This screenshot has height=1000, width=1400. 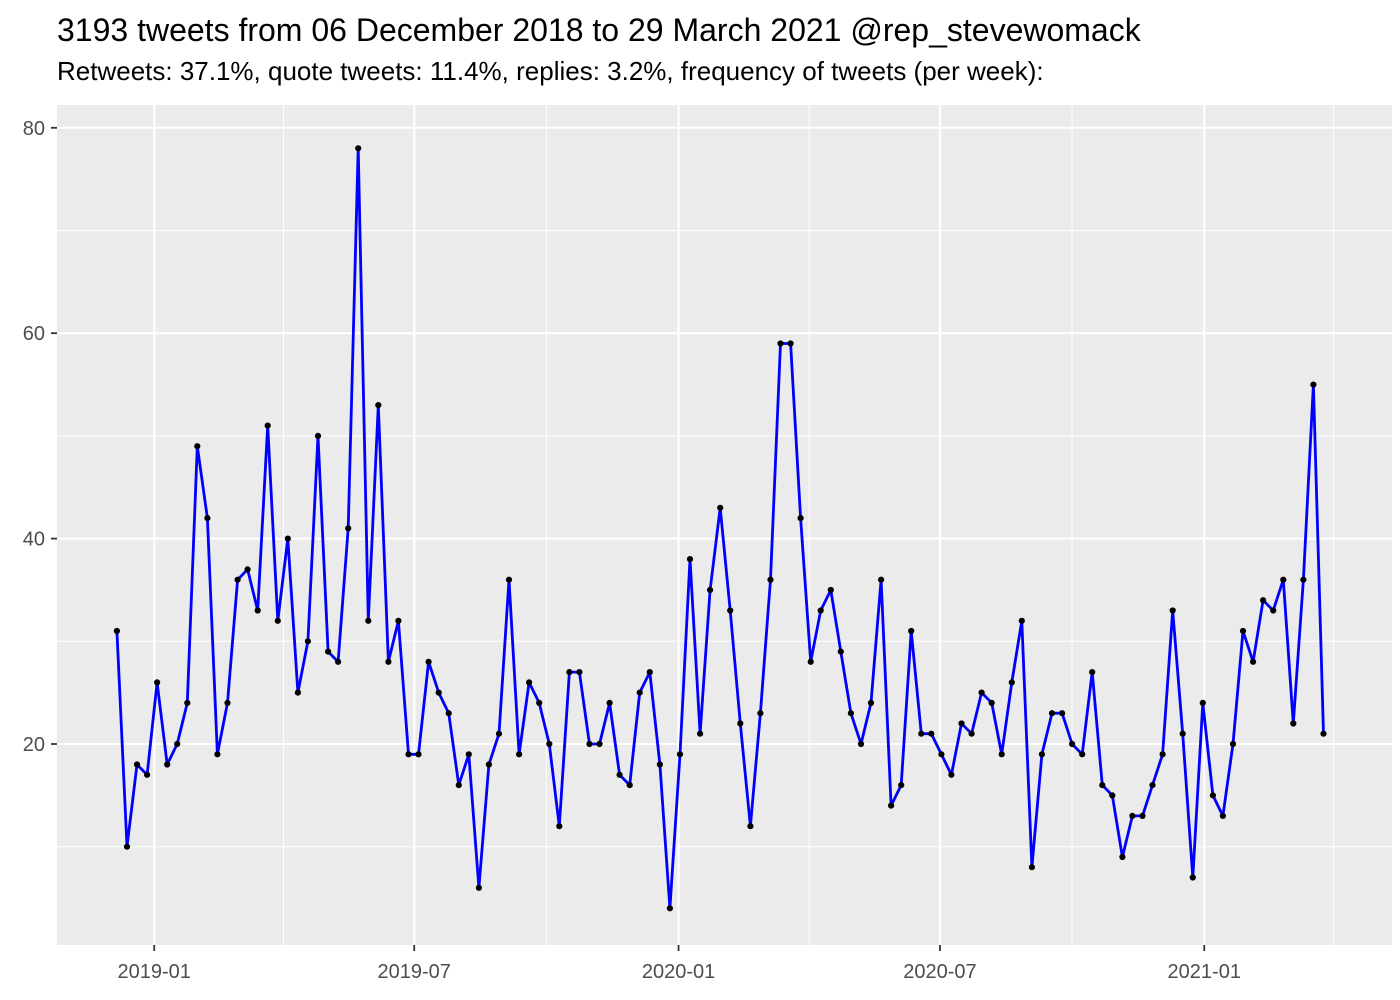 What do you see at coordinates (34, 334) in the screenshot?
I see `y-axis-label: 60` at bounding box center [34, 334].